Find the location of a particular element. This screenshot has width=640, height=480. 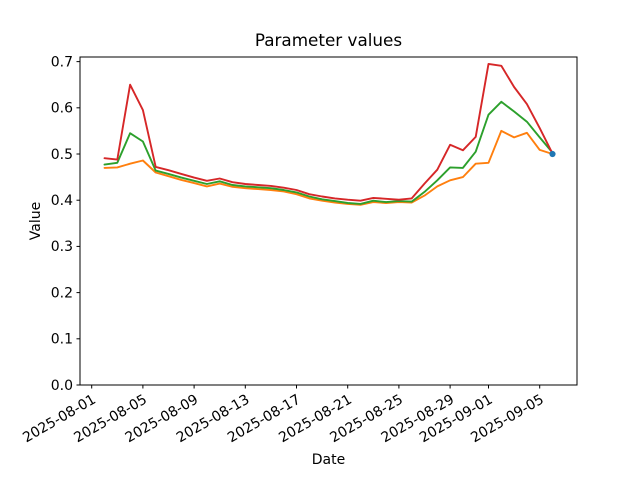

y-tick-label: 0.7 is located at coordinates (62, 62).